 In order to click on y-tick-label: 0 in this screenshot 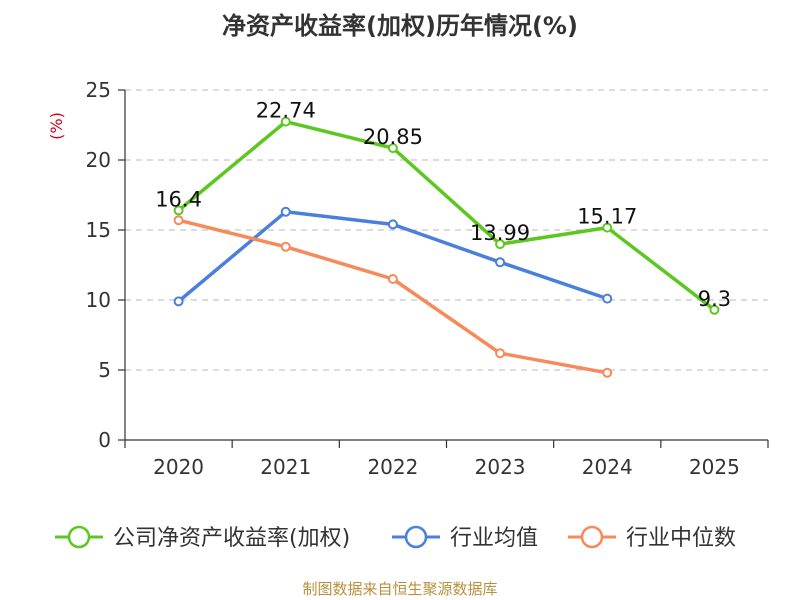, I will do `click(104, 440)`.